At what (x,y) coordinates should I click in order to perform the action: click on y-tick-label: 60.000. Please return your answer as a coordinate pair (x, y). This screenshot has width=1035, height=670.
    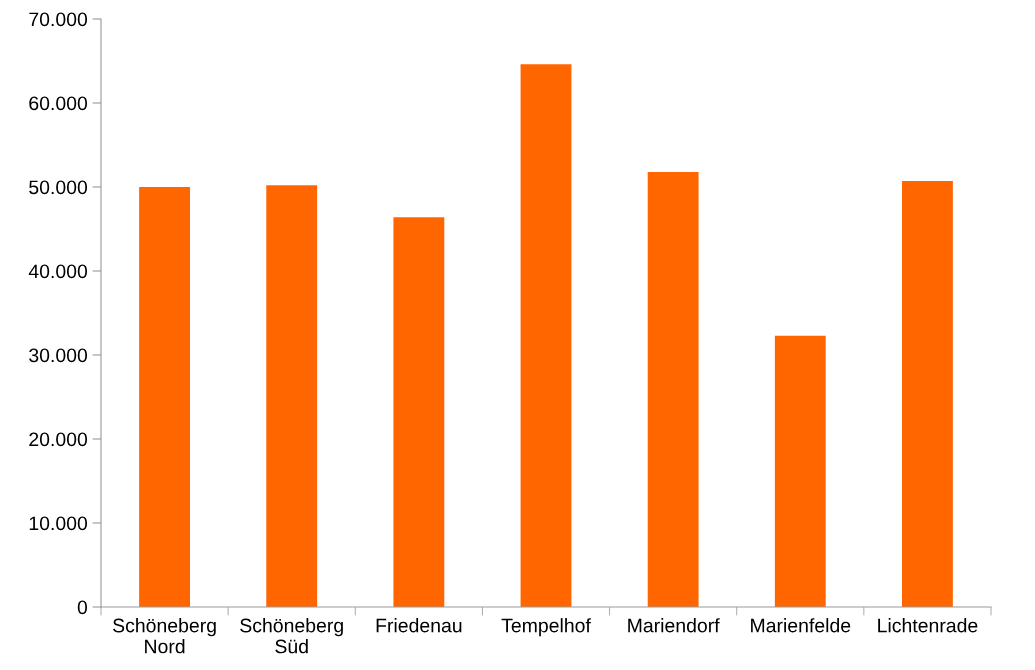
    Looking at the image, I should click on (58, 103).